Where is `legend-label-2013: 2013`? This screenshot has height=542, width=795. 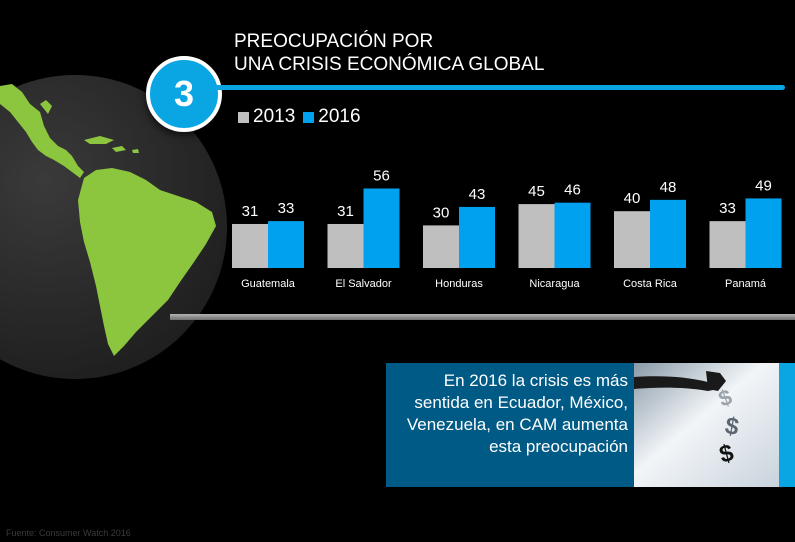
legend-label-2013: 2013 is located at coordinates (274, 116).